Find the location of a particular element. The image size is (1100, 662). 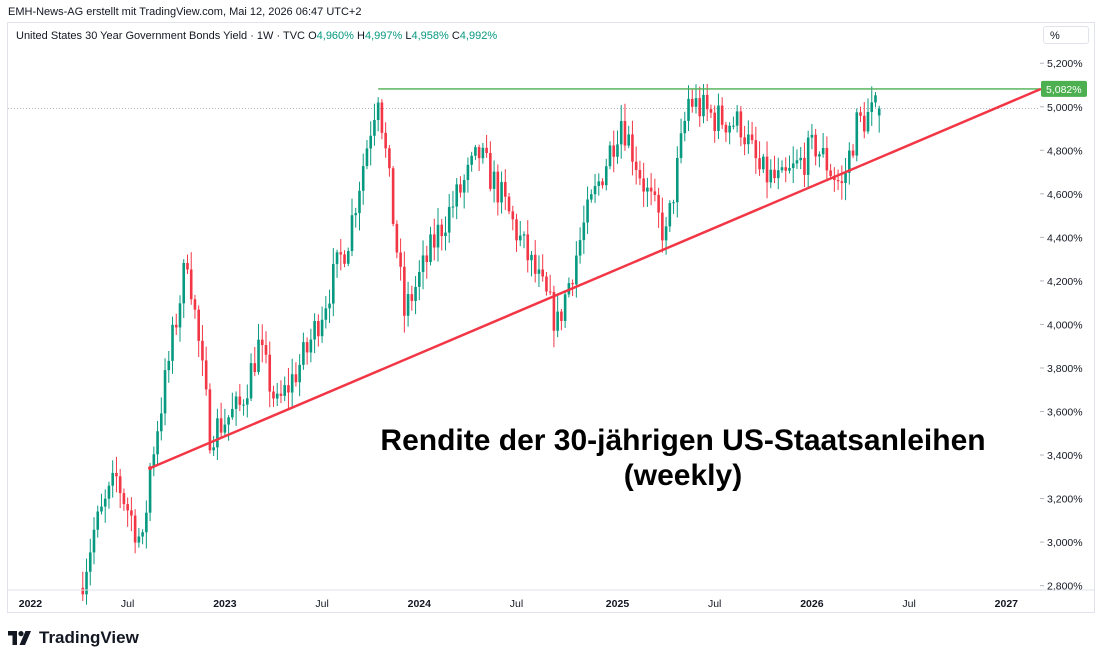

low-label: L is located at coordinates (408, 36).